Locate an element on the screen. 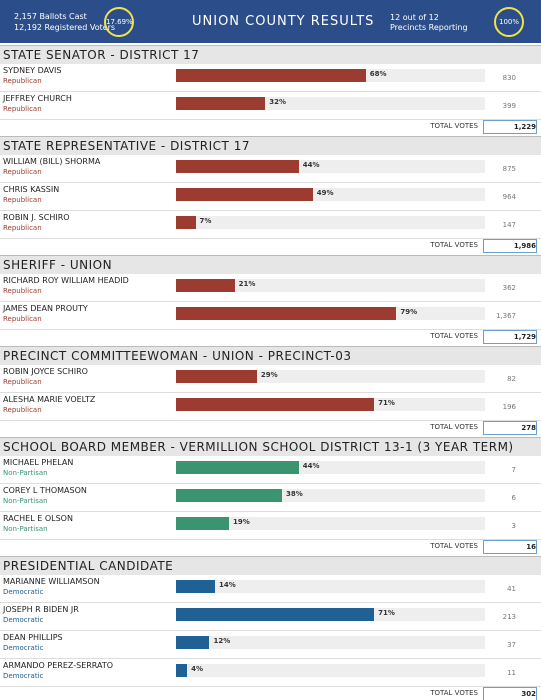 The image size is (541, 700). header-title: UNION COUNTY RESULTS is located at coordinates (283, 21).